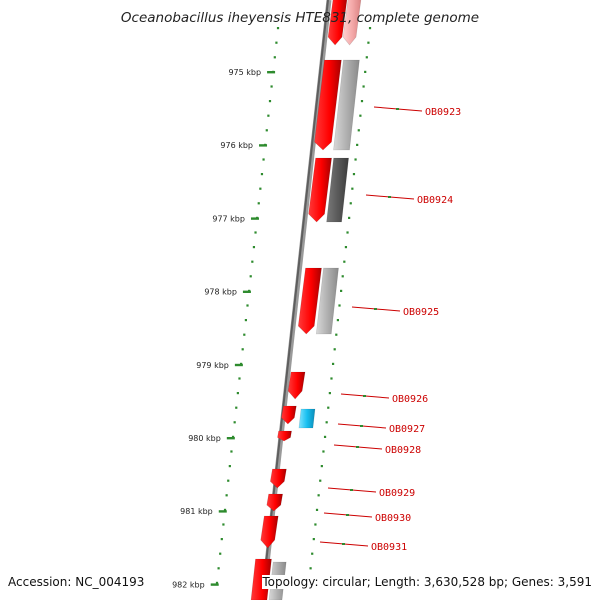  Describe the element at coordinates (196, 511) in the screenshot. I see `scale-tick-label: 981 kbp` at that location.